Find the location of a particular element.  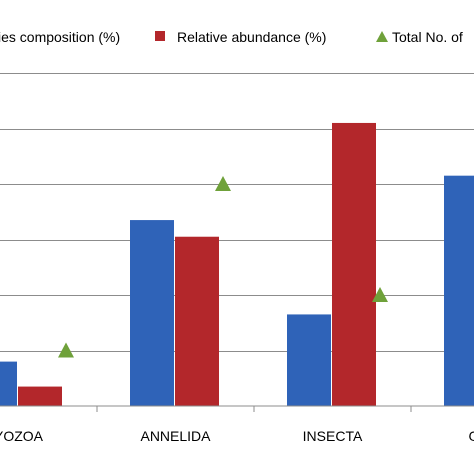

x-tick-label-insecta: INSECTA is located at coordinates (333, 436).